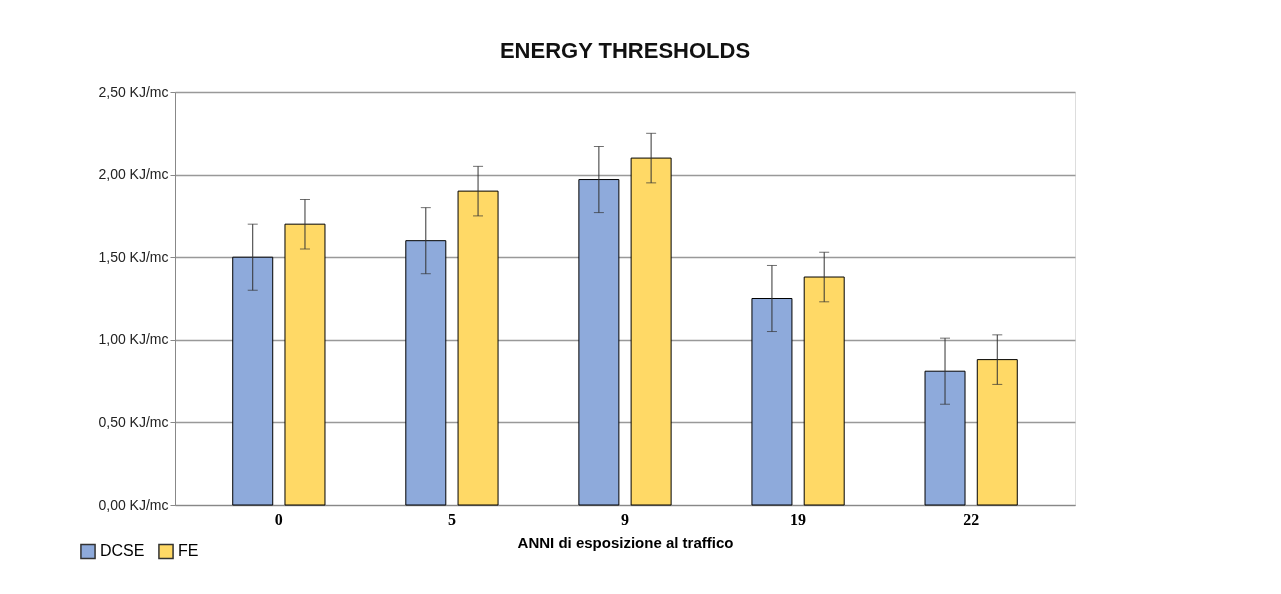 The height and width of the screenshot is (594, 1281). Describe the element at coordinates (122, 551) in the screenshot. I see `legend-label: DCSE` at that location.